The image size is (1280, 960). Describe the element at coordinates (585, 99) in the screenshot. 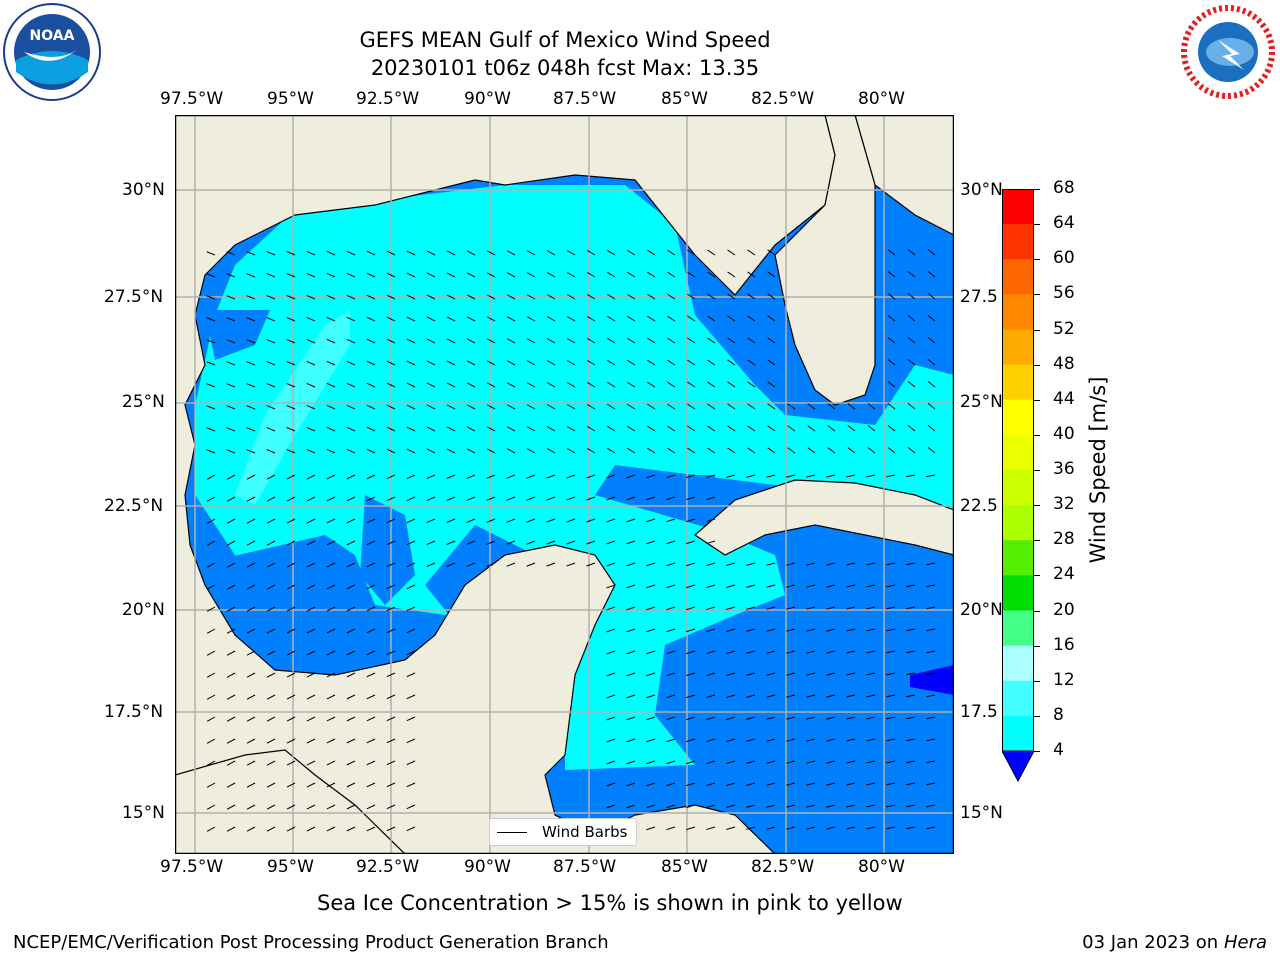

I see `lon-label-top: 87.5°W` at that location.